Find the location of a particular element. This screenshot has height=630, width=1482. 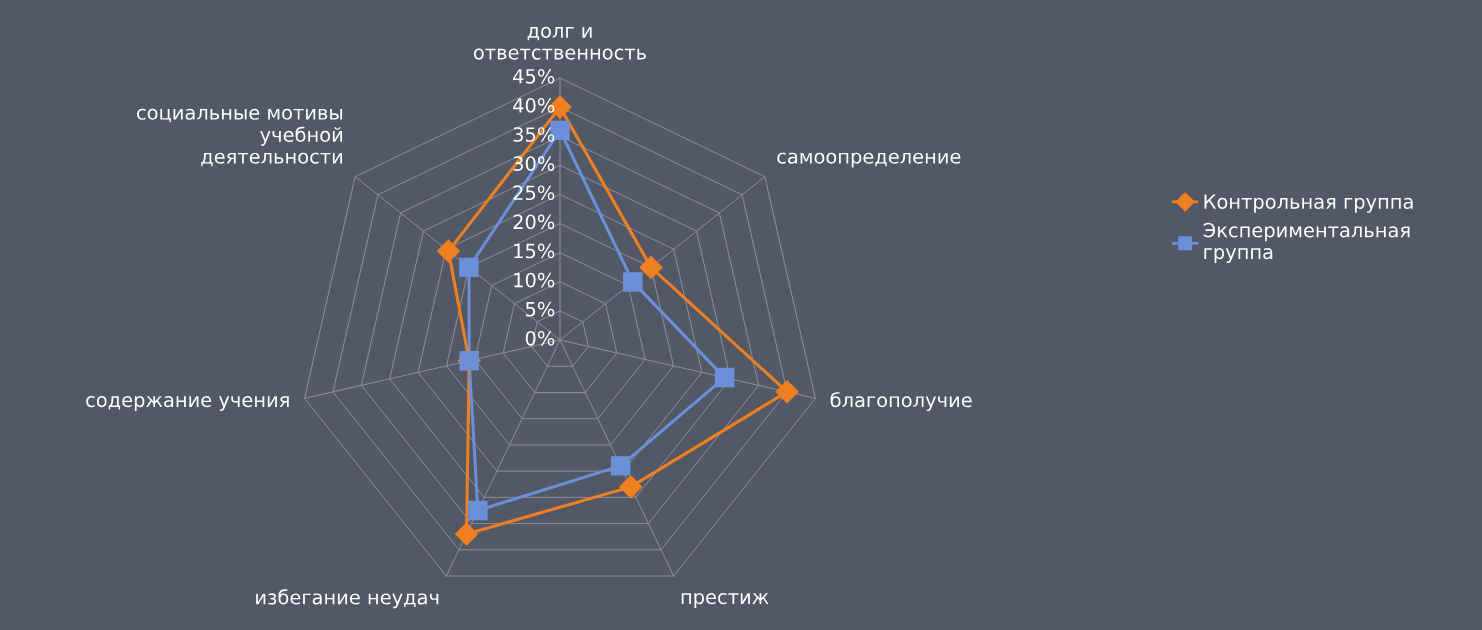

legend-label: Контрольная группа is located at coordinates (1308, 203).